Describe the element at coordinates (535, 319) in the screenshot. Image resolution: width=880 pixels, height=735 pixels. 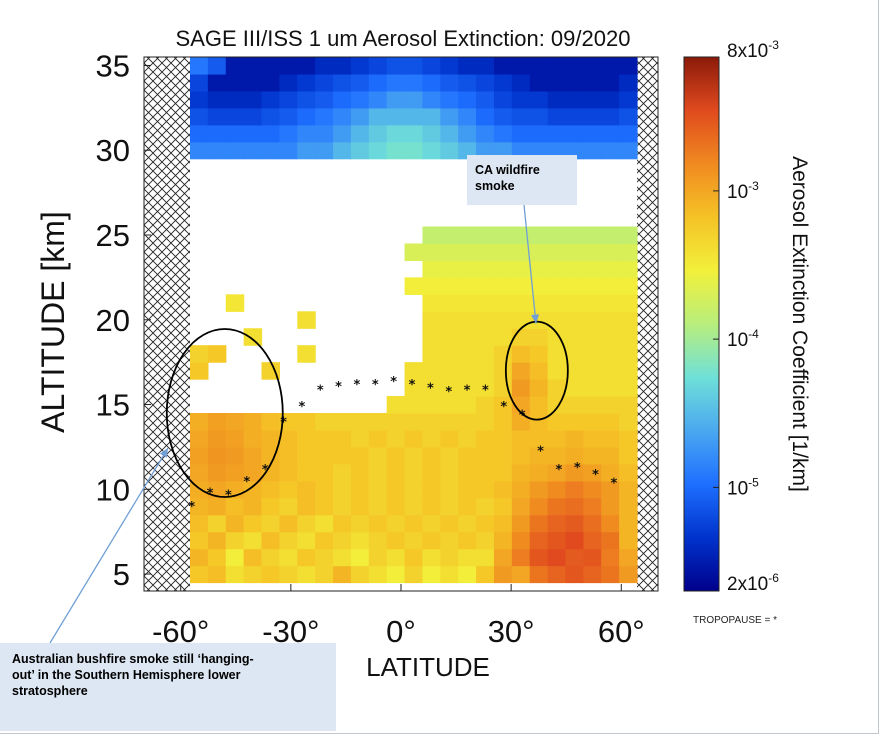
I see `ca-callout-arrowhead` at that location.